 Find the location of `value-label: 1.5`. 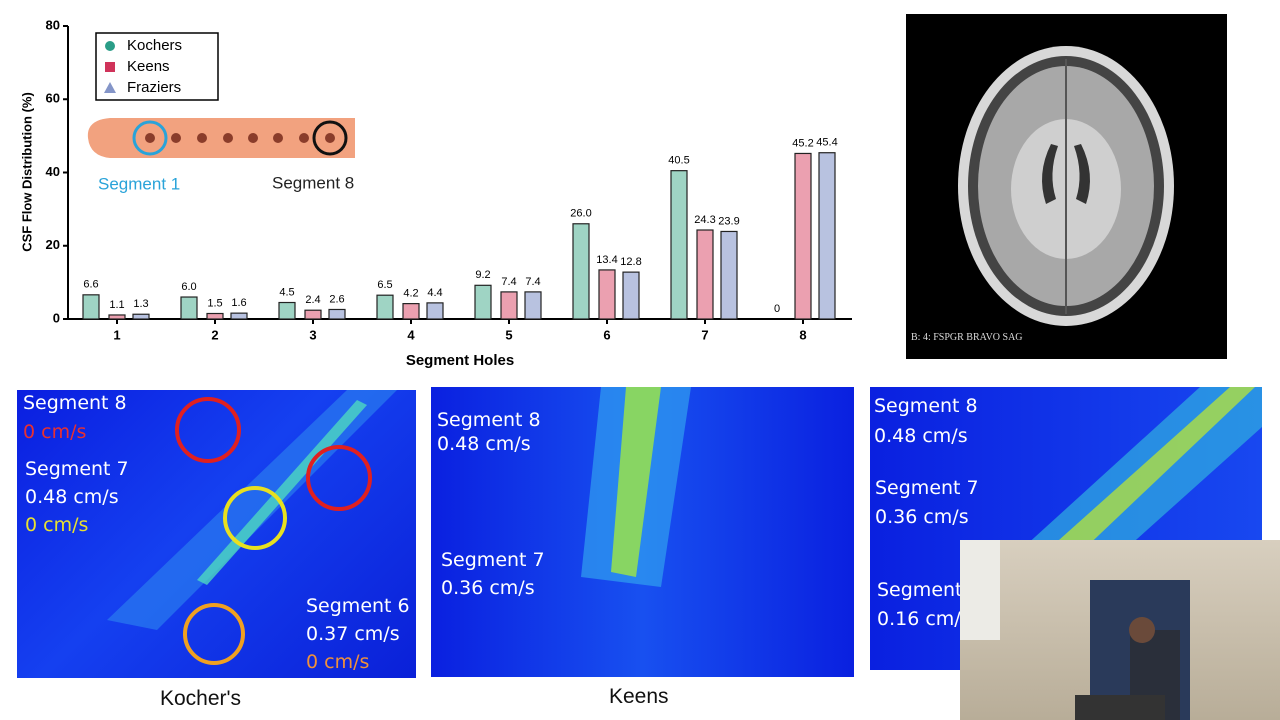

value-label: 1.5 is located at coordinates (214, 303).